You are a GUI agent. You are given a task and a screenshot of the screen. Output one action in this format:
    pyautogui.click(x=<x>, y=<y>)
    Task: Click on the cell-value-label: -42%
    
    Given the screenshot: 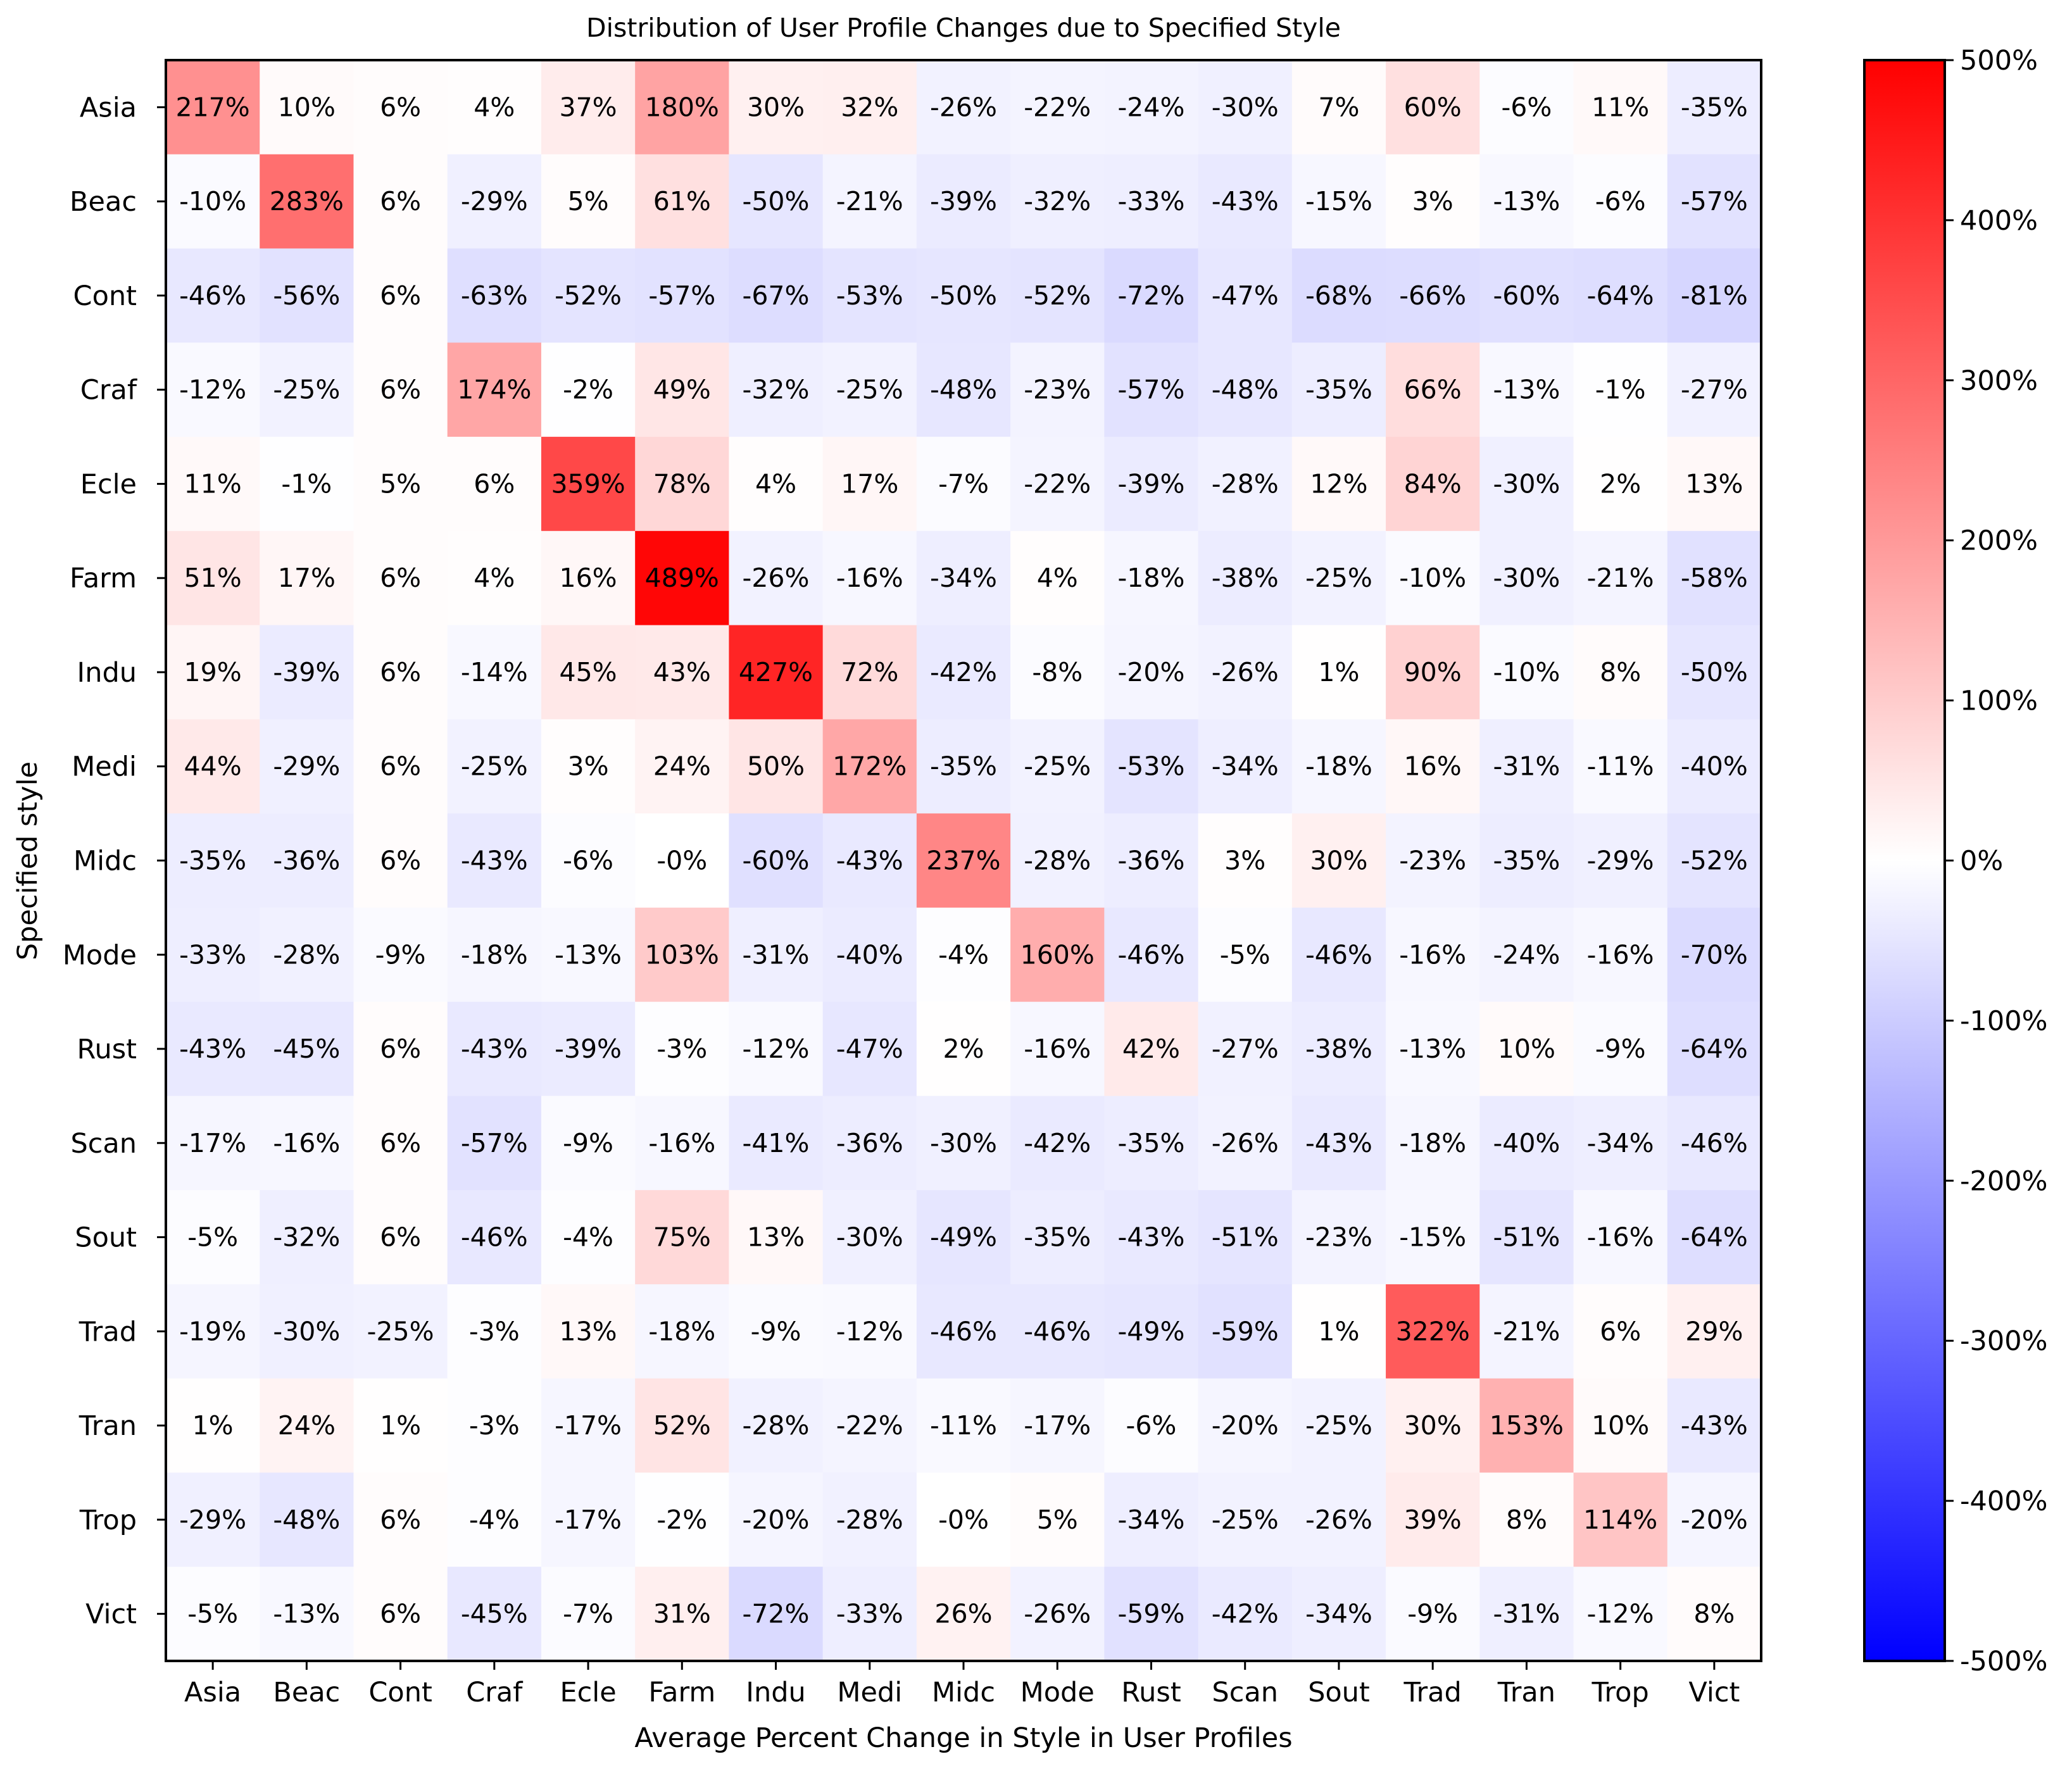 What is the action you would take?
    pyautogui.click(x=1058, y=1143)
    